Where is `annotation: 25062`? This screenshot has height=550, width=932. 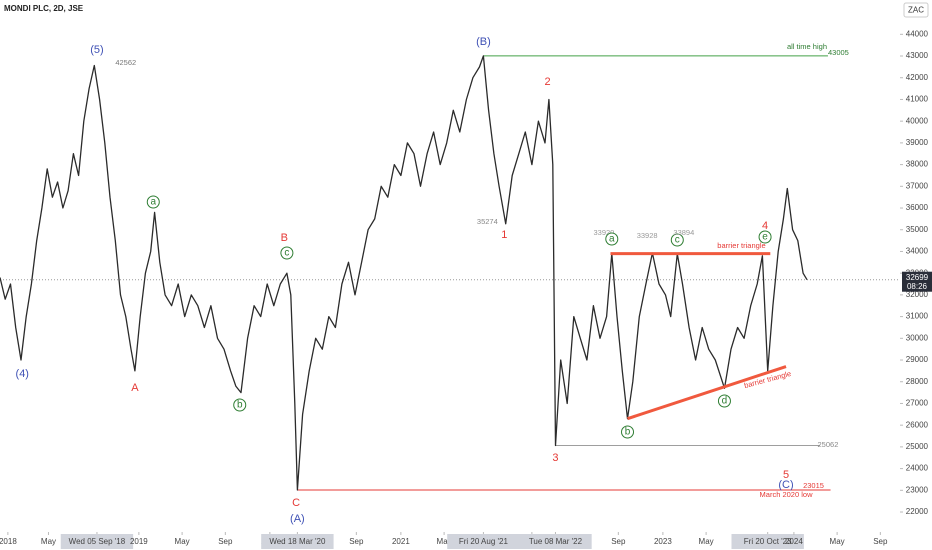
annotation: 25062 is located at coordinates (828, 444).